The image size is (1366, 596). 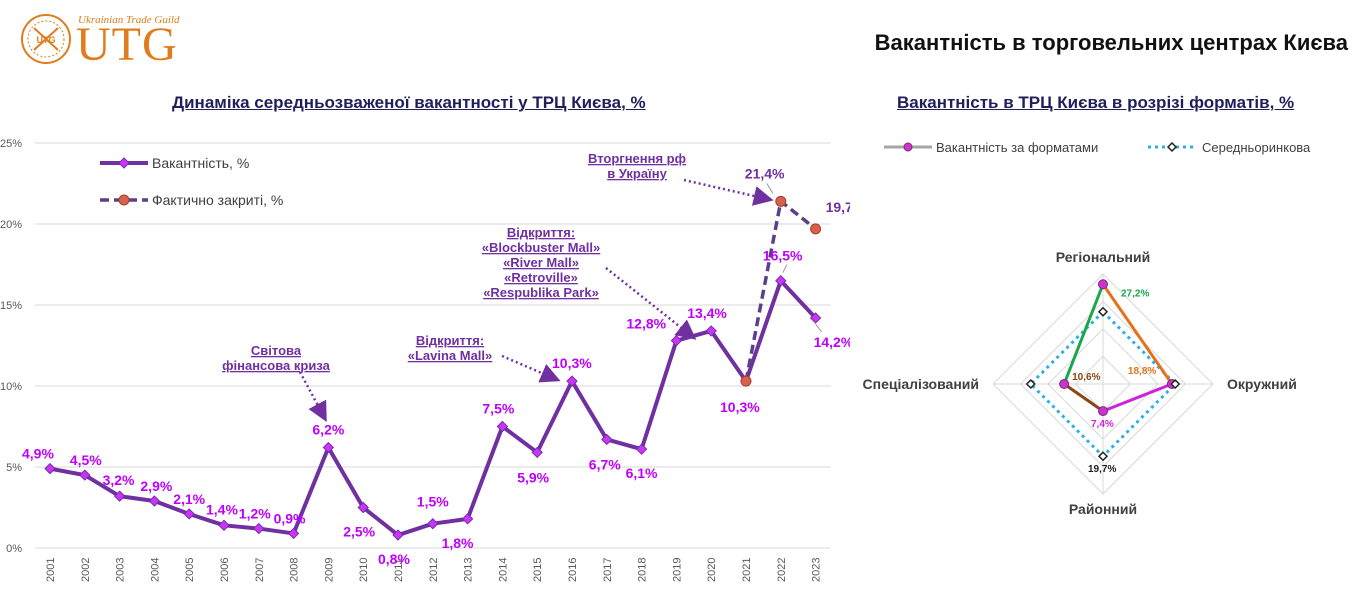 I want to click on vacancy-data-label: 3,2%, so click(x=119, y=480).